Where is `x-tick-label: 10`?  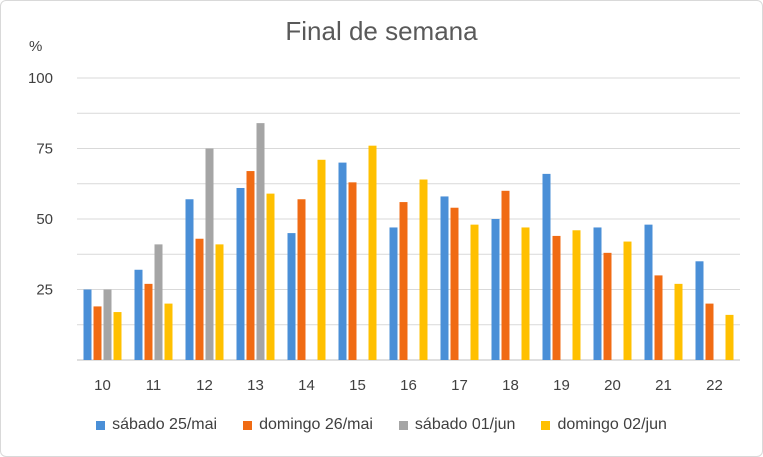 x-tick-label: 10 is located at coordinates (102, 385).